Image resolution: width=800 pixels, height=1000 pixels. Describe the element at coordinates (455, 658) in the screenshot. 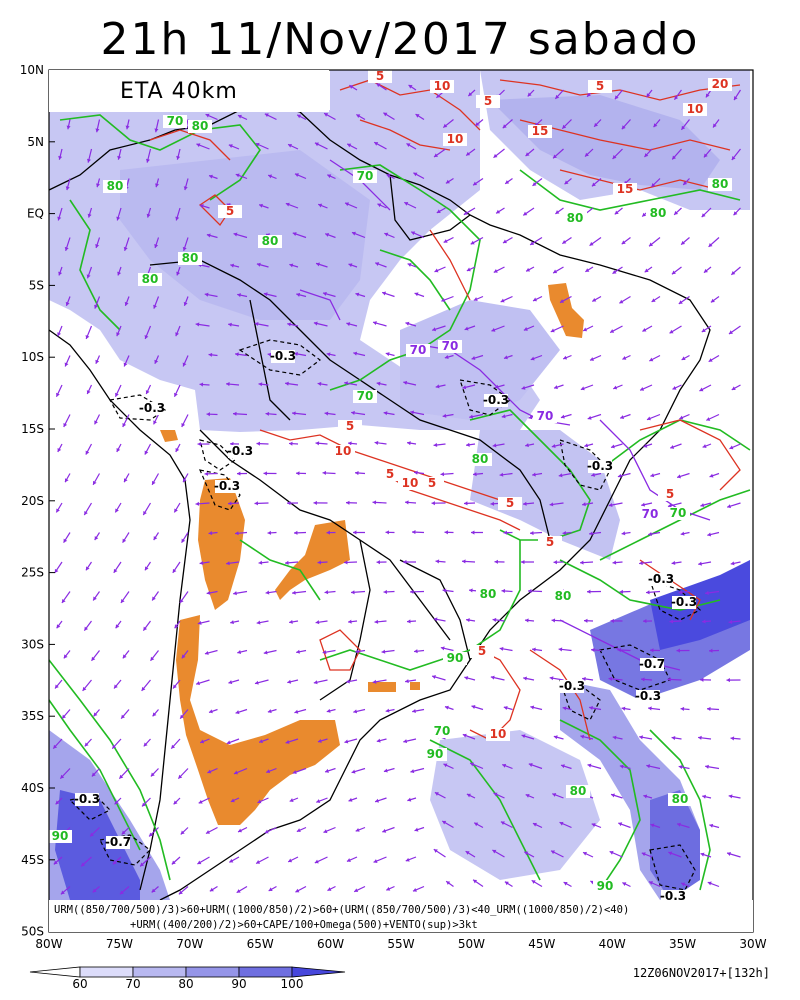

I see `contour-label: 90` at that location.